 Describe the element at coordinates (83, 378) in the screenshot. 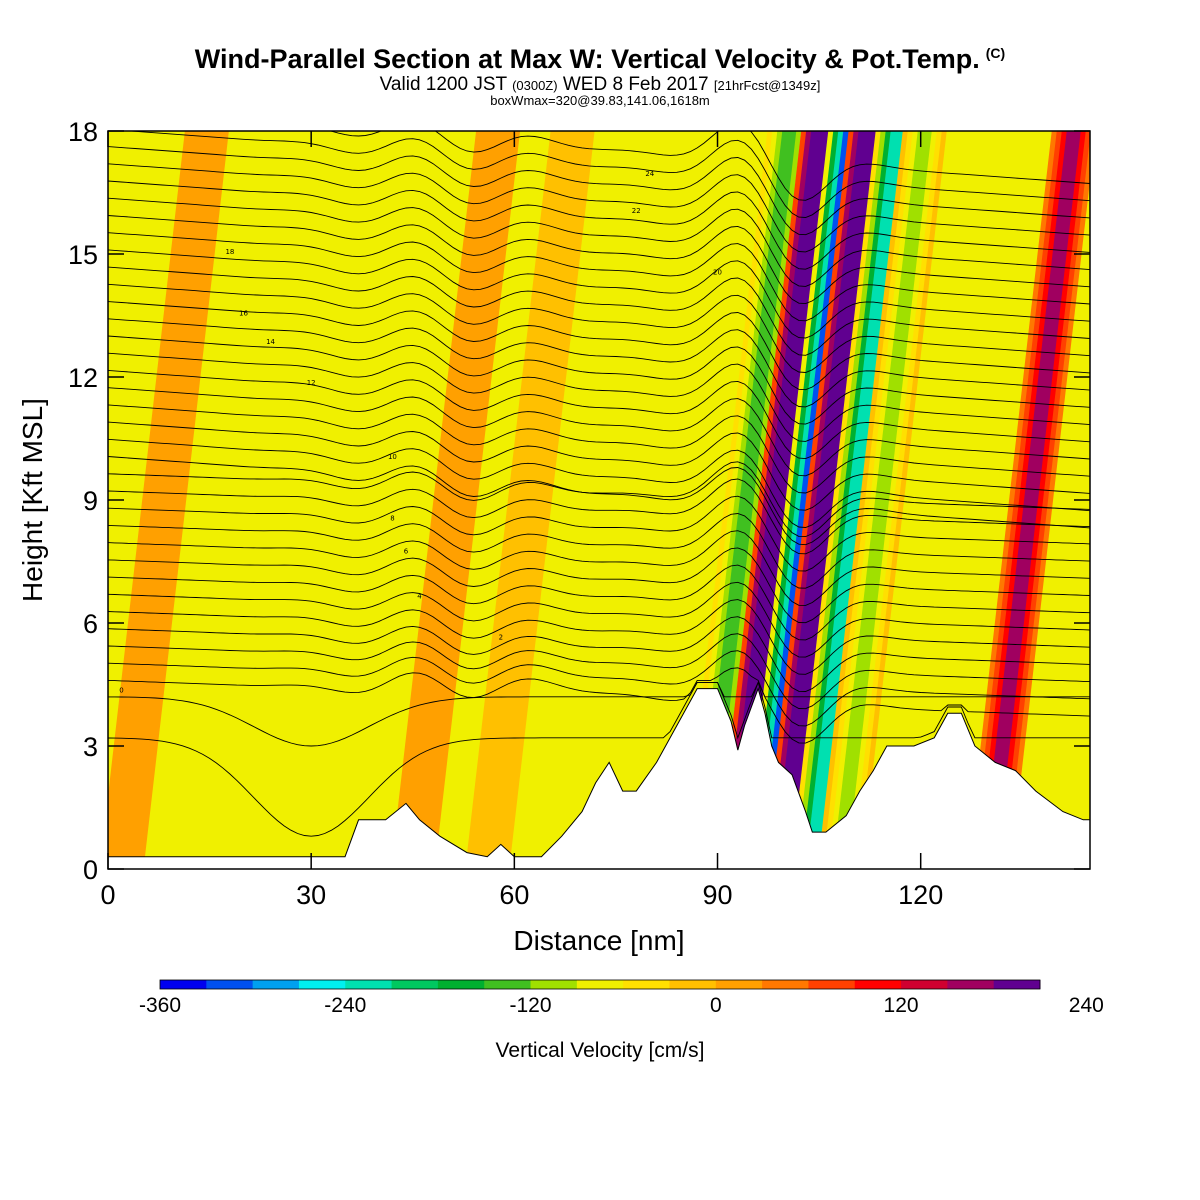

I see `y-tick-label: 12` at that location.